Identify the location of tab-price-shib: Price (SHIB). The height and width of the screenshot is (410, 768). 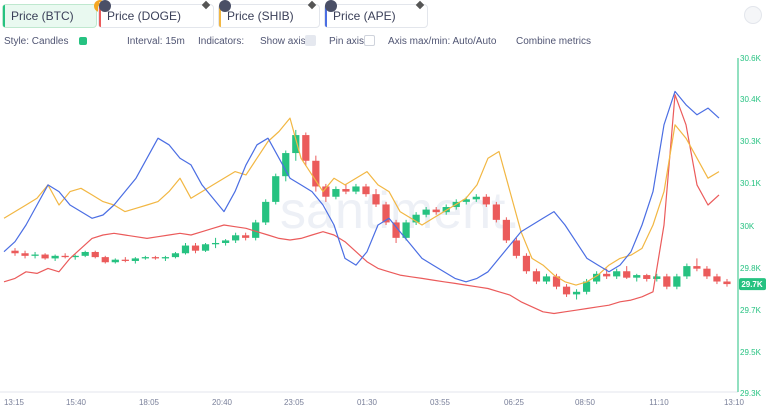
(269, 14).